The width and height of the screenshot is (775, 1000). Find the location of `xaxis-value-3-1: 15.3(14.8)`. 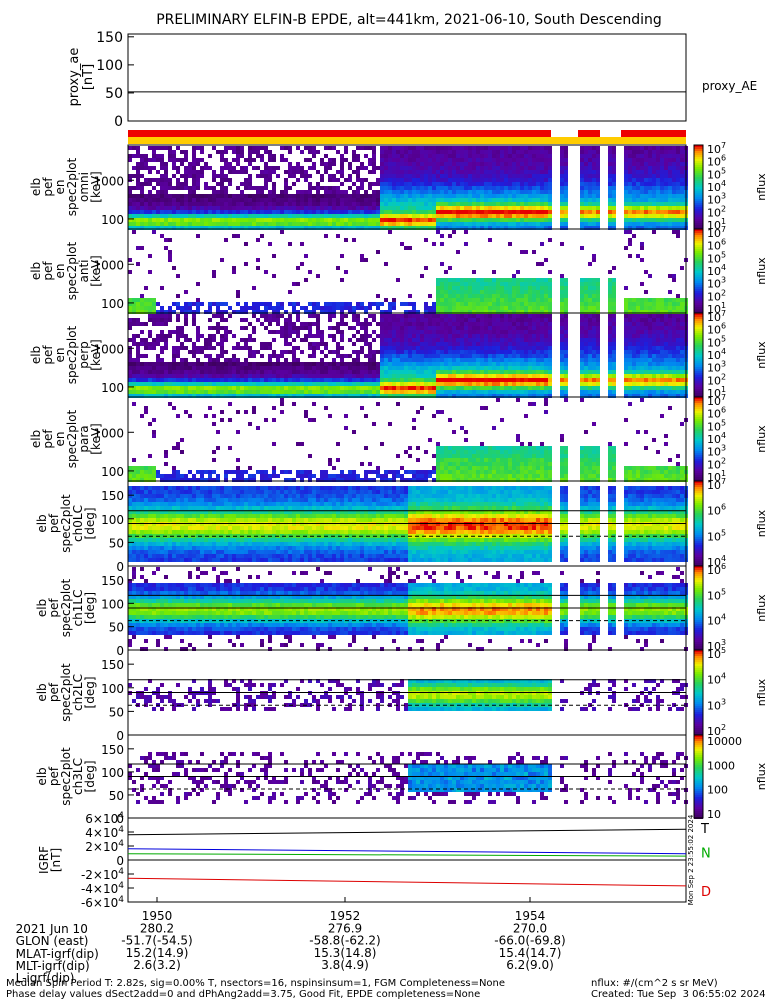

xaxis-value-3-1: 15.3(14.8) is located at coordinates (345, 953).